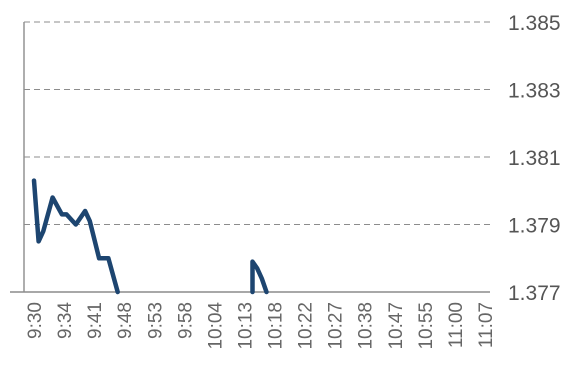 The width and height of the screenshot is (576, 371). What do you see at coordinates (95, 320) in the screenshot?
I see `x-tick-label: 9:41` at bounding box center [95, 320].